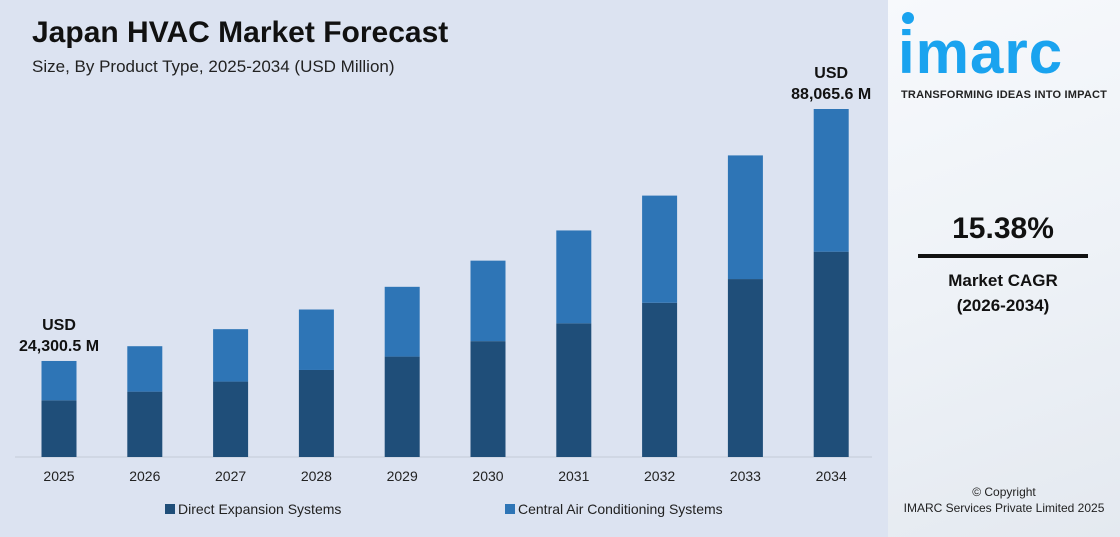 The height and width of the screenshot is (537, 1120). What do you see at coordinates (745, 368) in the screenshot?
I see `bar-direct-expansion-2033` at bounding box center [745, 368].